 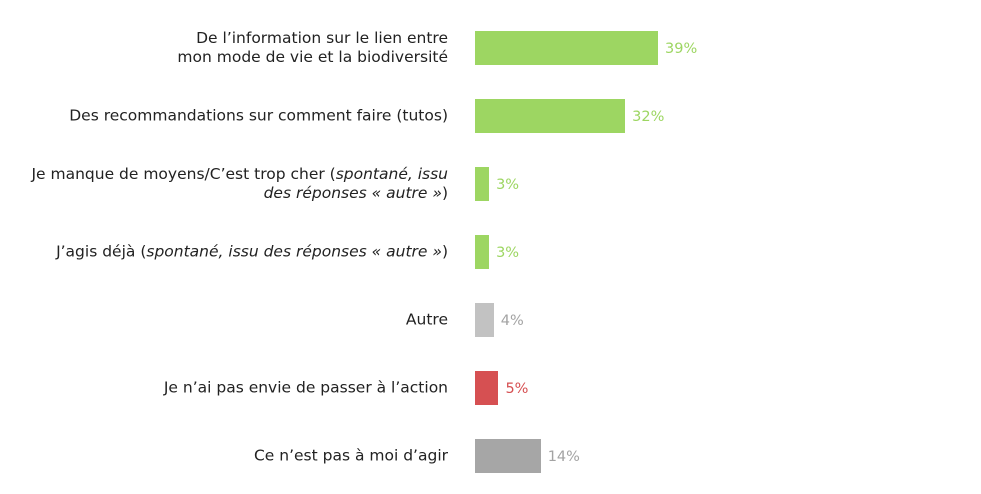 What do you see at coordinates (305, 387) in the screenshot?
I see `category-label: Je n’ai pas envie de passer à l’action` at bounding box center [305, 387].